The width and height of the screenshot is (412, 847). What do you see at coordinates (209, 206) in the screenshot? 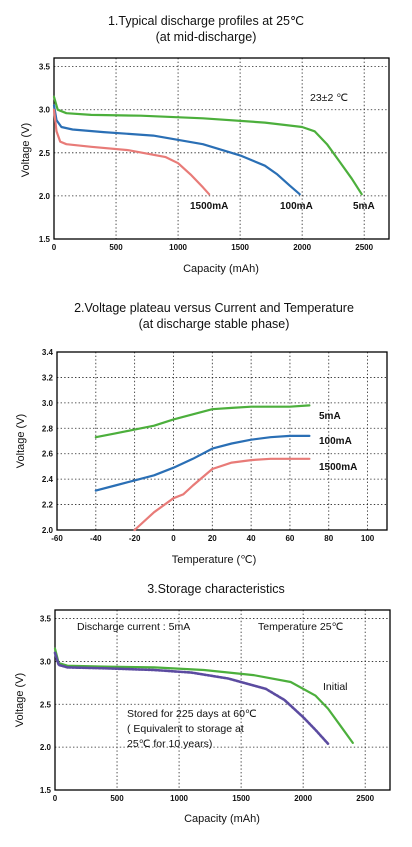
I see `chart-1-label-1500ma: 1500mA` at bounding box center [209, 206].